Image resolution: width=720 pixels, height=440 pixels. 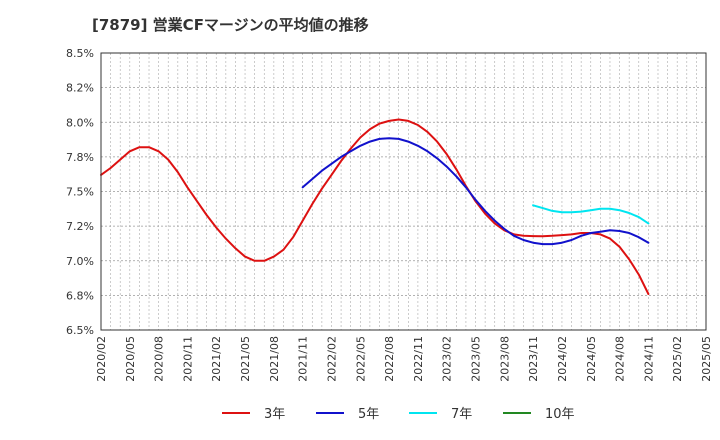 What do you see at coordinates (101, 359) in the screenshot?
I see `x-tick-label: 2020/02` at bounding box center [101, 359].